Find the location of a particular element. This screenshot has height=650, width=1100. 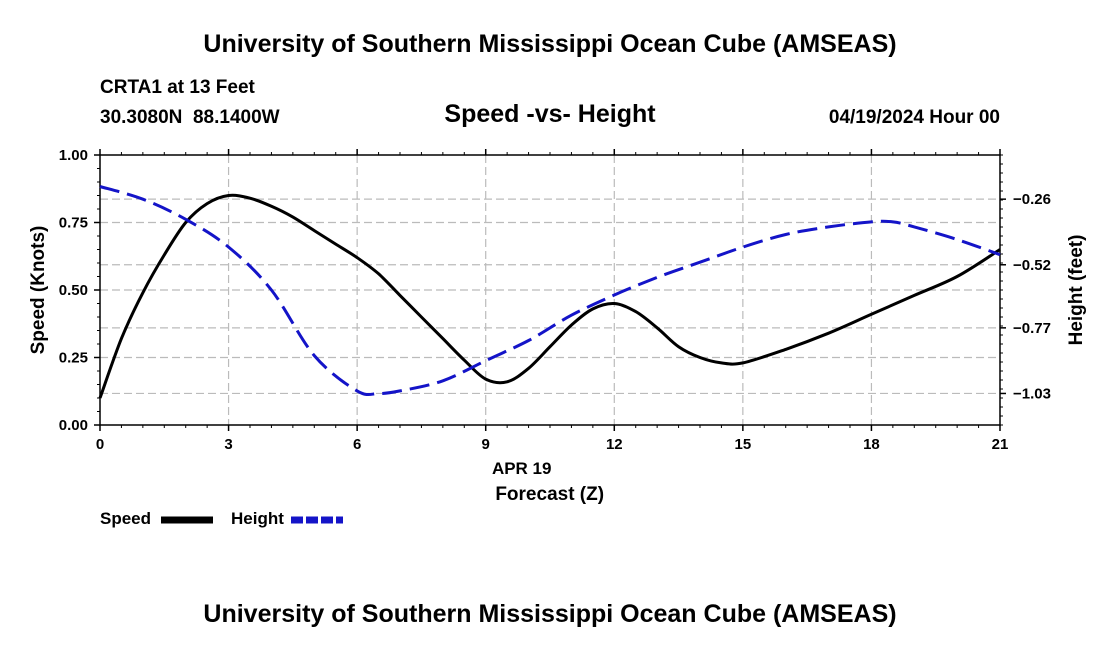

forecast-datetime: 04/19/2024 Hour 00 is located at coordinates (914, 117).